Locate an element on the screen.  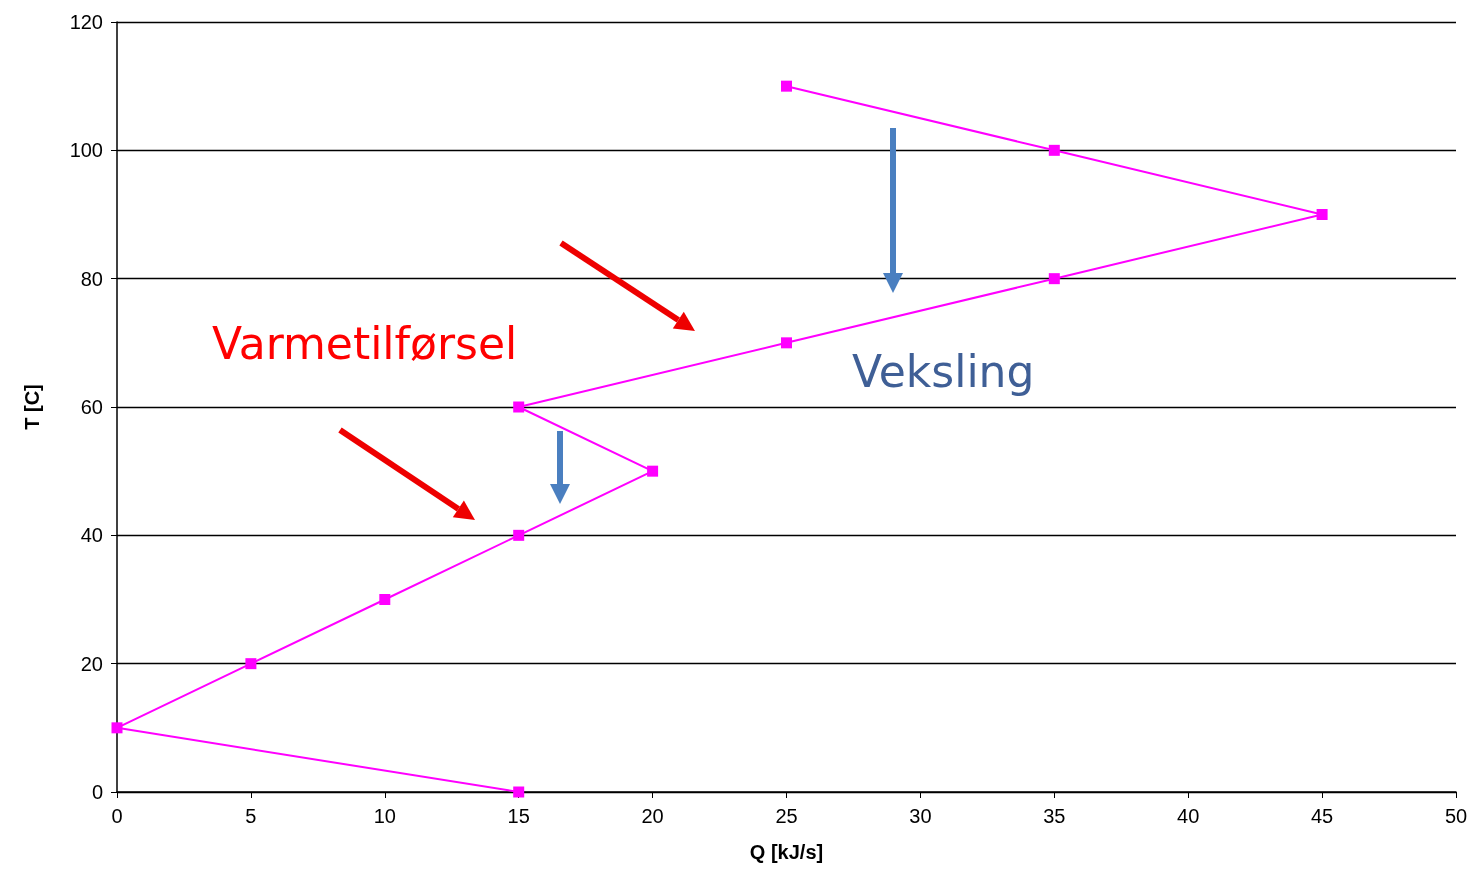
y-tick-label: 80 is located at coordinates (91, 278).